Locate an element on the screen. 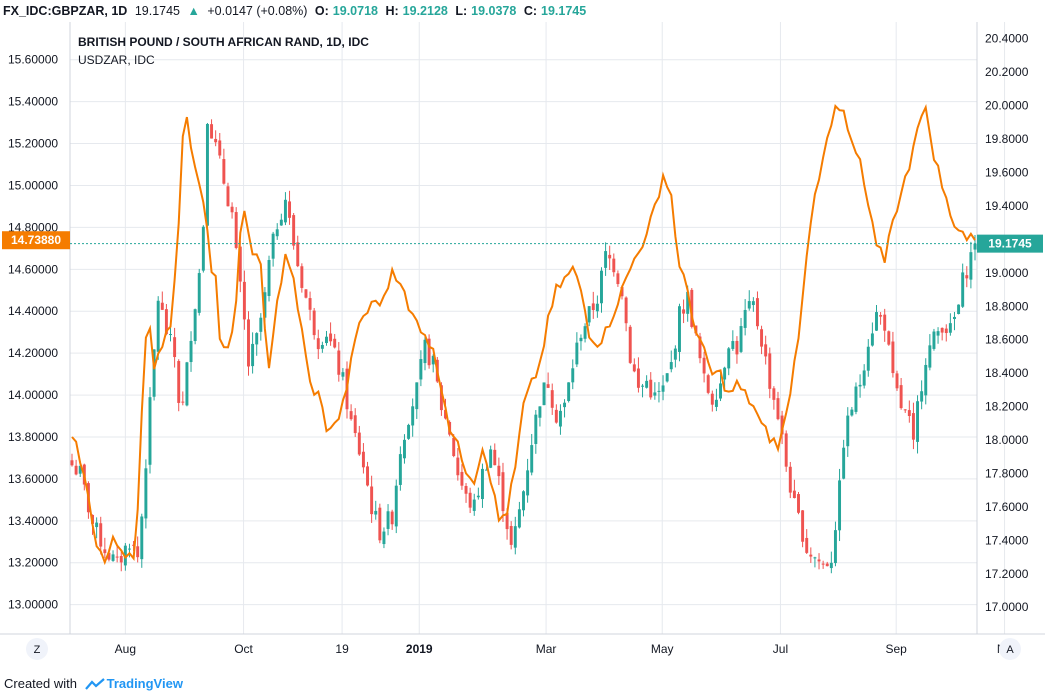  auto-scale-button: A is located at coordinates (1010, 649).